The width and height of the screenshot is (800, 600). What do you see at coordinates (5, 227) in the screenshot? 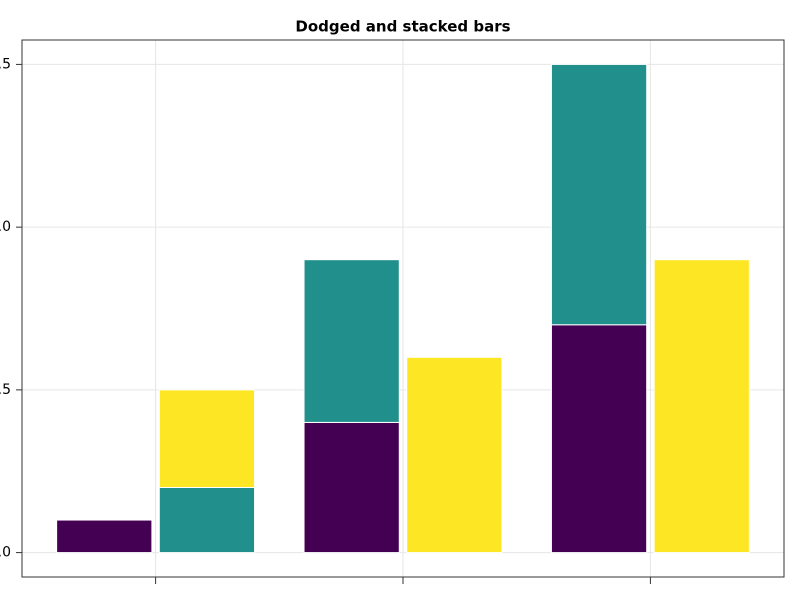
I see `y-tick-label: 1.0` at bounding box center [5, 227].